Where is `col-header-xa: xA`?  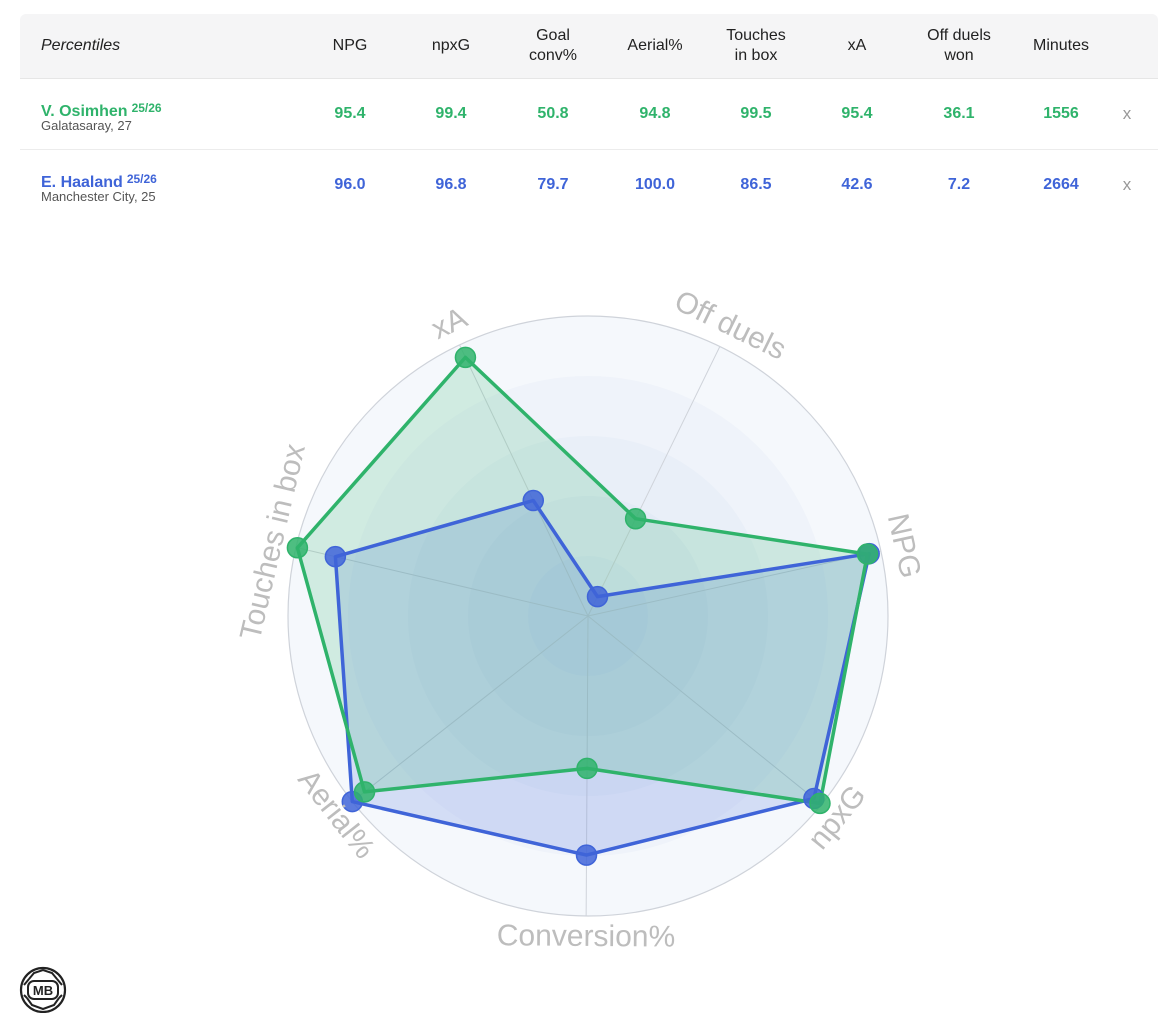 col-header-xa: xA is located at coordinates (857, 45).